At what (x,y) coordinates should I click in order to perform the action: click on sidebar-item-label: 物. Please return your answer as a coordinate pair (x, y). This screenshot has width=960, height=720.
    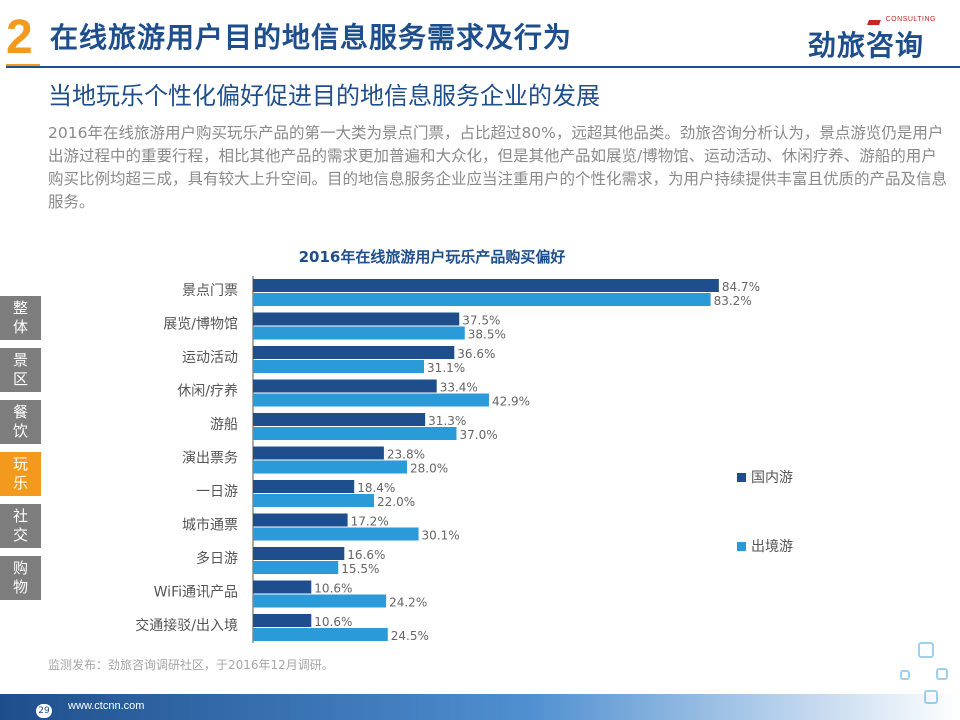
    Looking at the image, I should click on (20, 587).